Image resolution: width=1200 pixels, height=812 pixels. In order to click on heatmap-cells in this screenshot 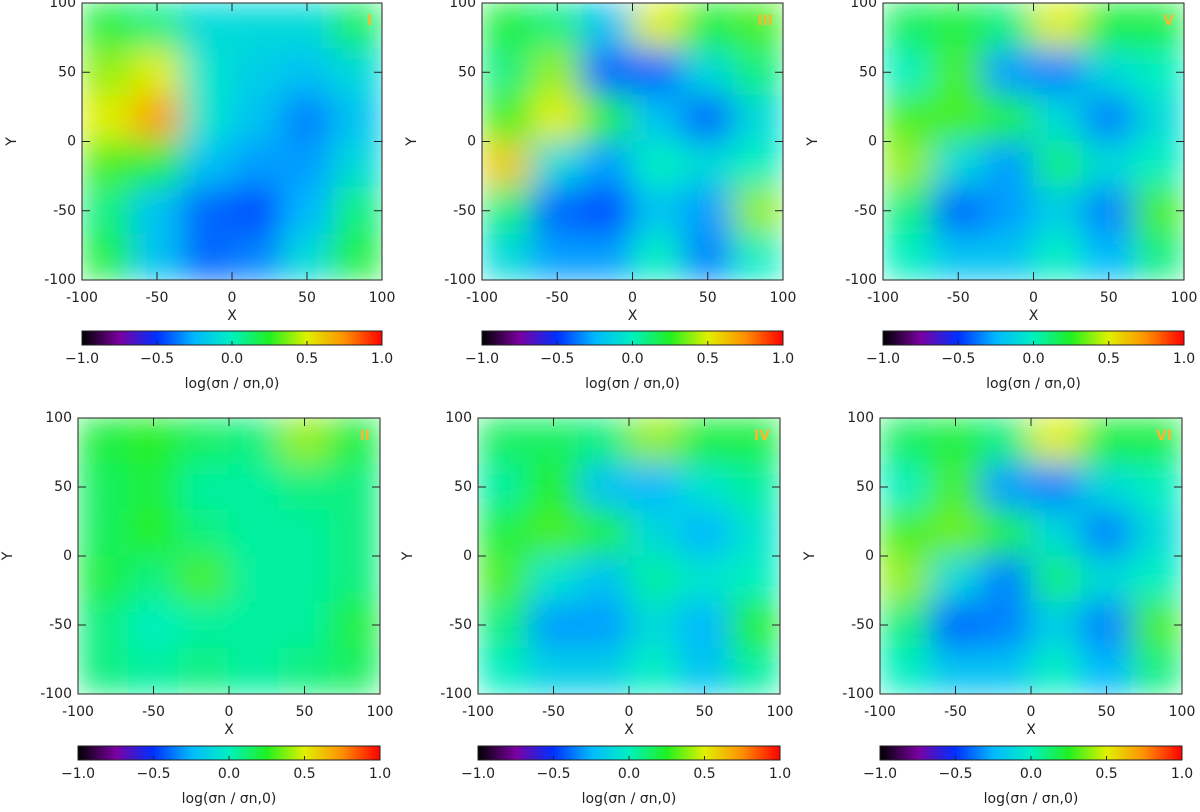, I will do `click(1033, 141)`.